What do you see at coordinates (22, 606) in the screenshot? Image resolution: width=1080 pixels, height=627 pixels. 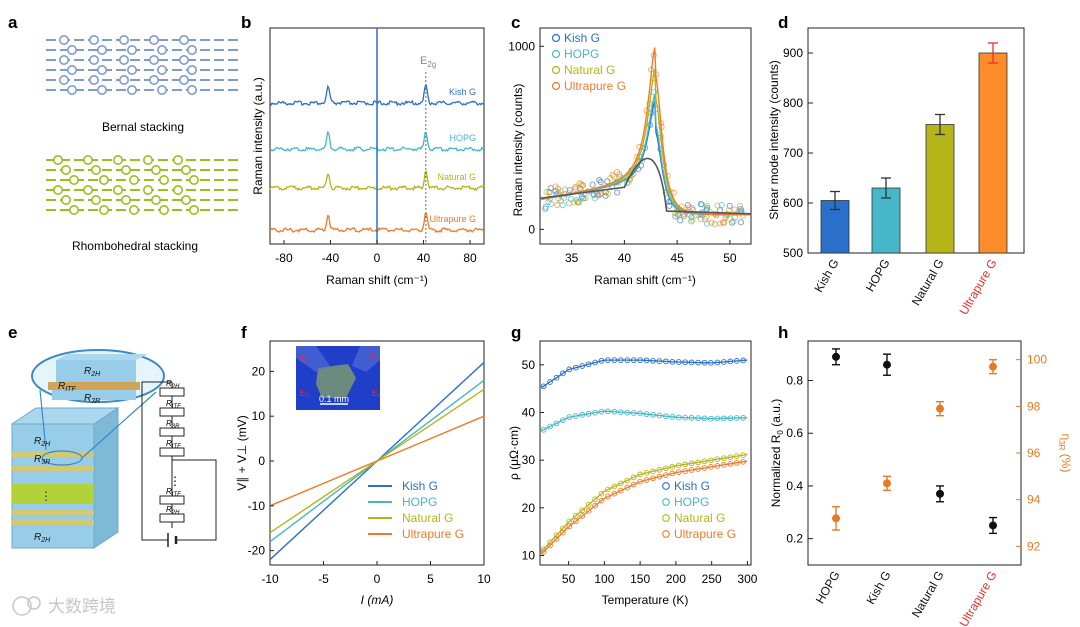 I see `watermark-logo-icon` at bounding box center [22, 606].